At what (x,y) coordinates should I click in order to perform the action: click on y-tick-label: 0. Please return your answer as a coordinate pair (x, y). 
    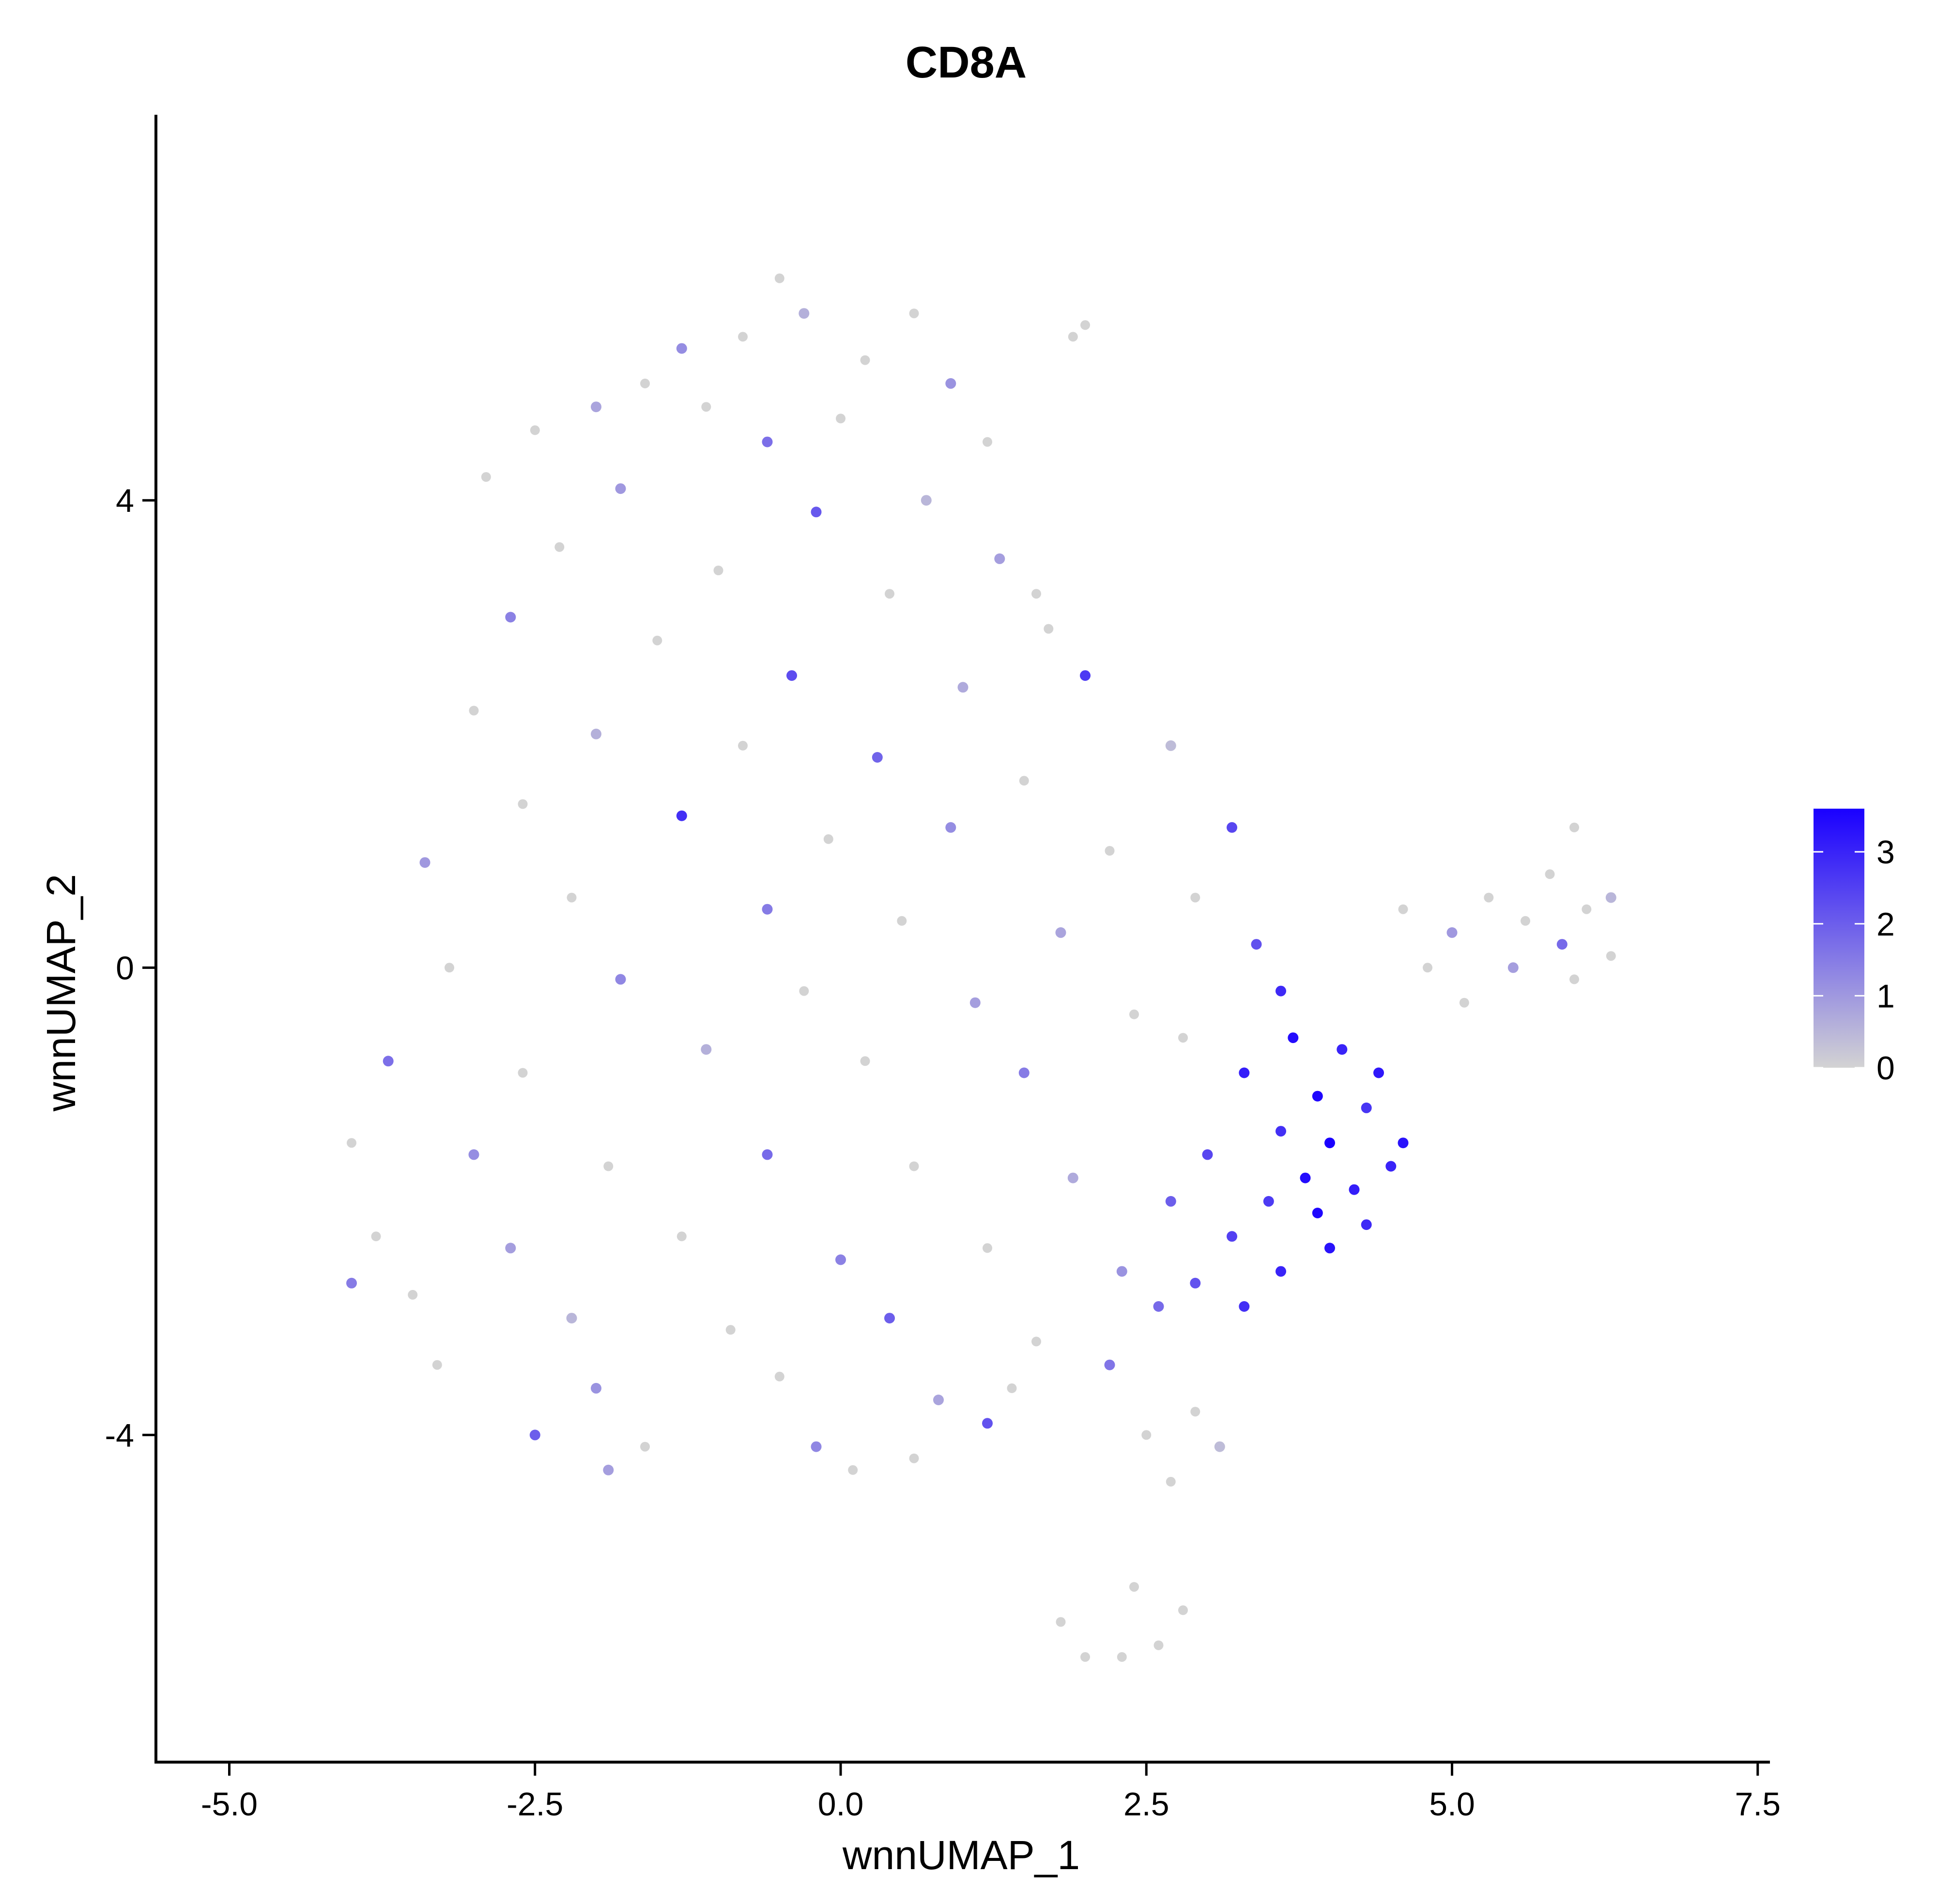
    Looking at the image, I should click on (125, 968).